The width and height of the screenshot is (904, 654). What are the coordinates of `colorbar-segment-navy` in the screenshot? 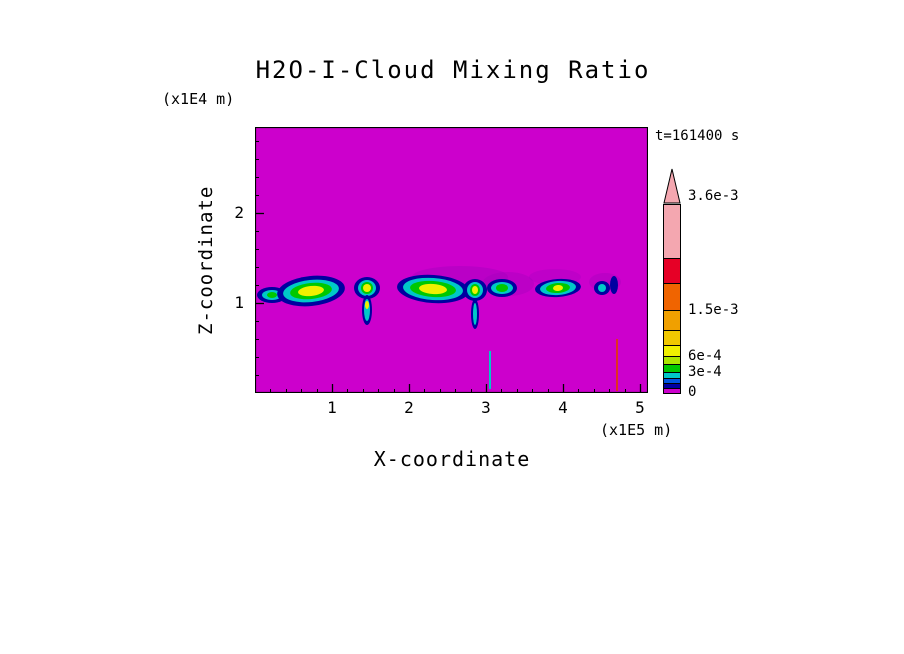 It's located at (672, 385).